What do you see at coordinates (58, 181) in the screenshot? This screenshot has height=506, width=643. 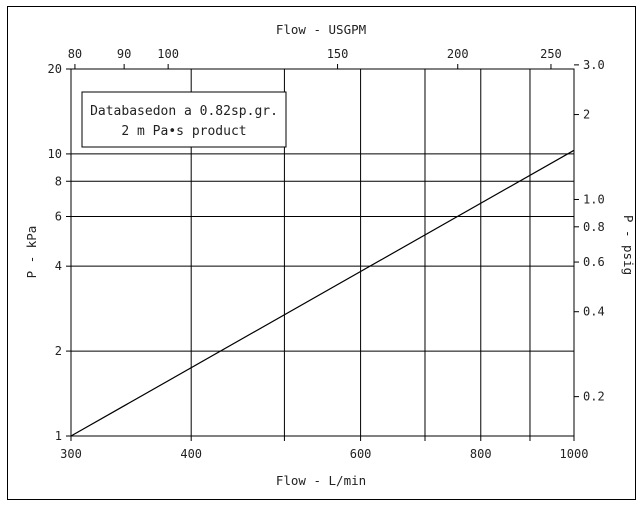 I see `y-left-tick-label: 8` at bounding box center [58, 181].